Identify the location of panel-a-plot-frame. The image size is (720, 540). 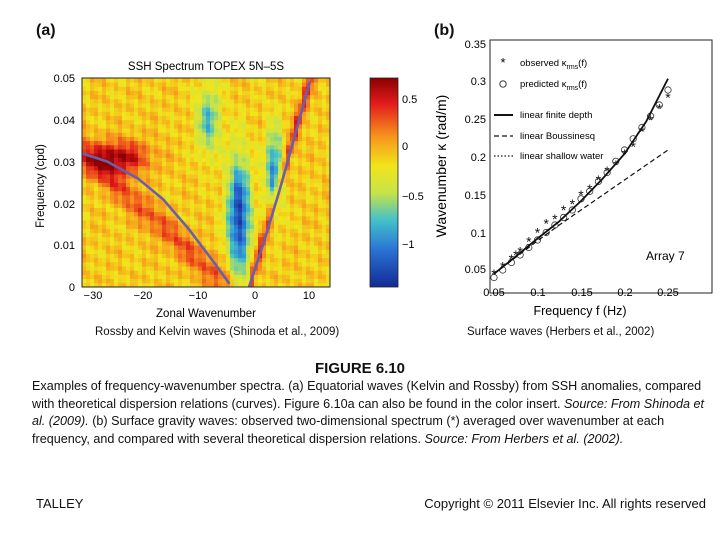
(206, 182).